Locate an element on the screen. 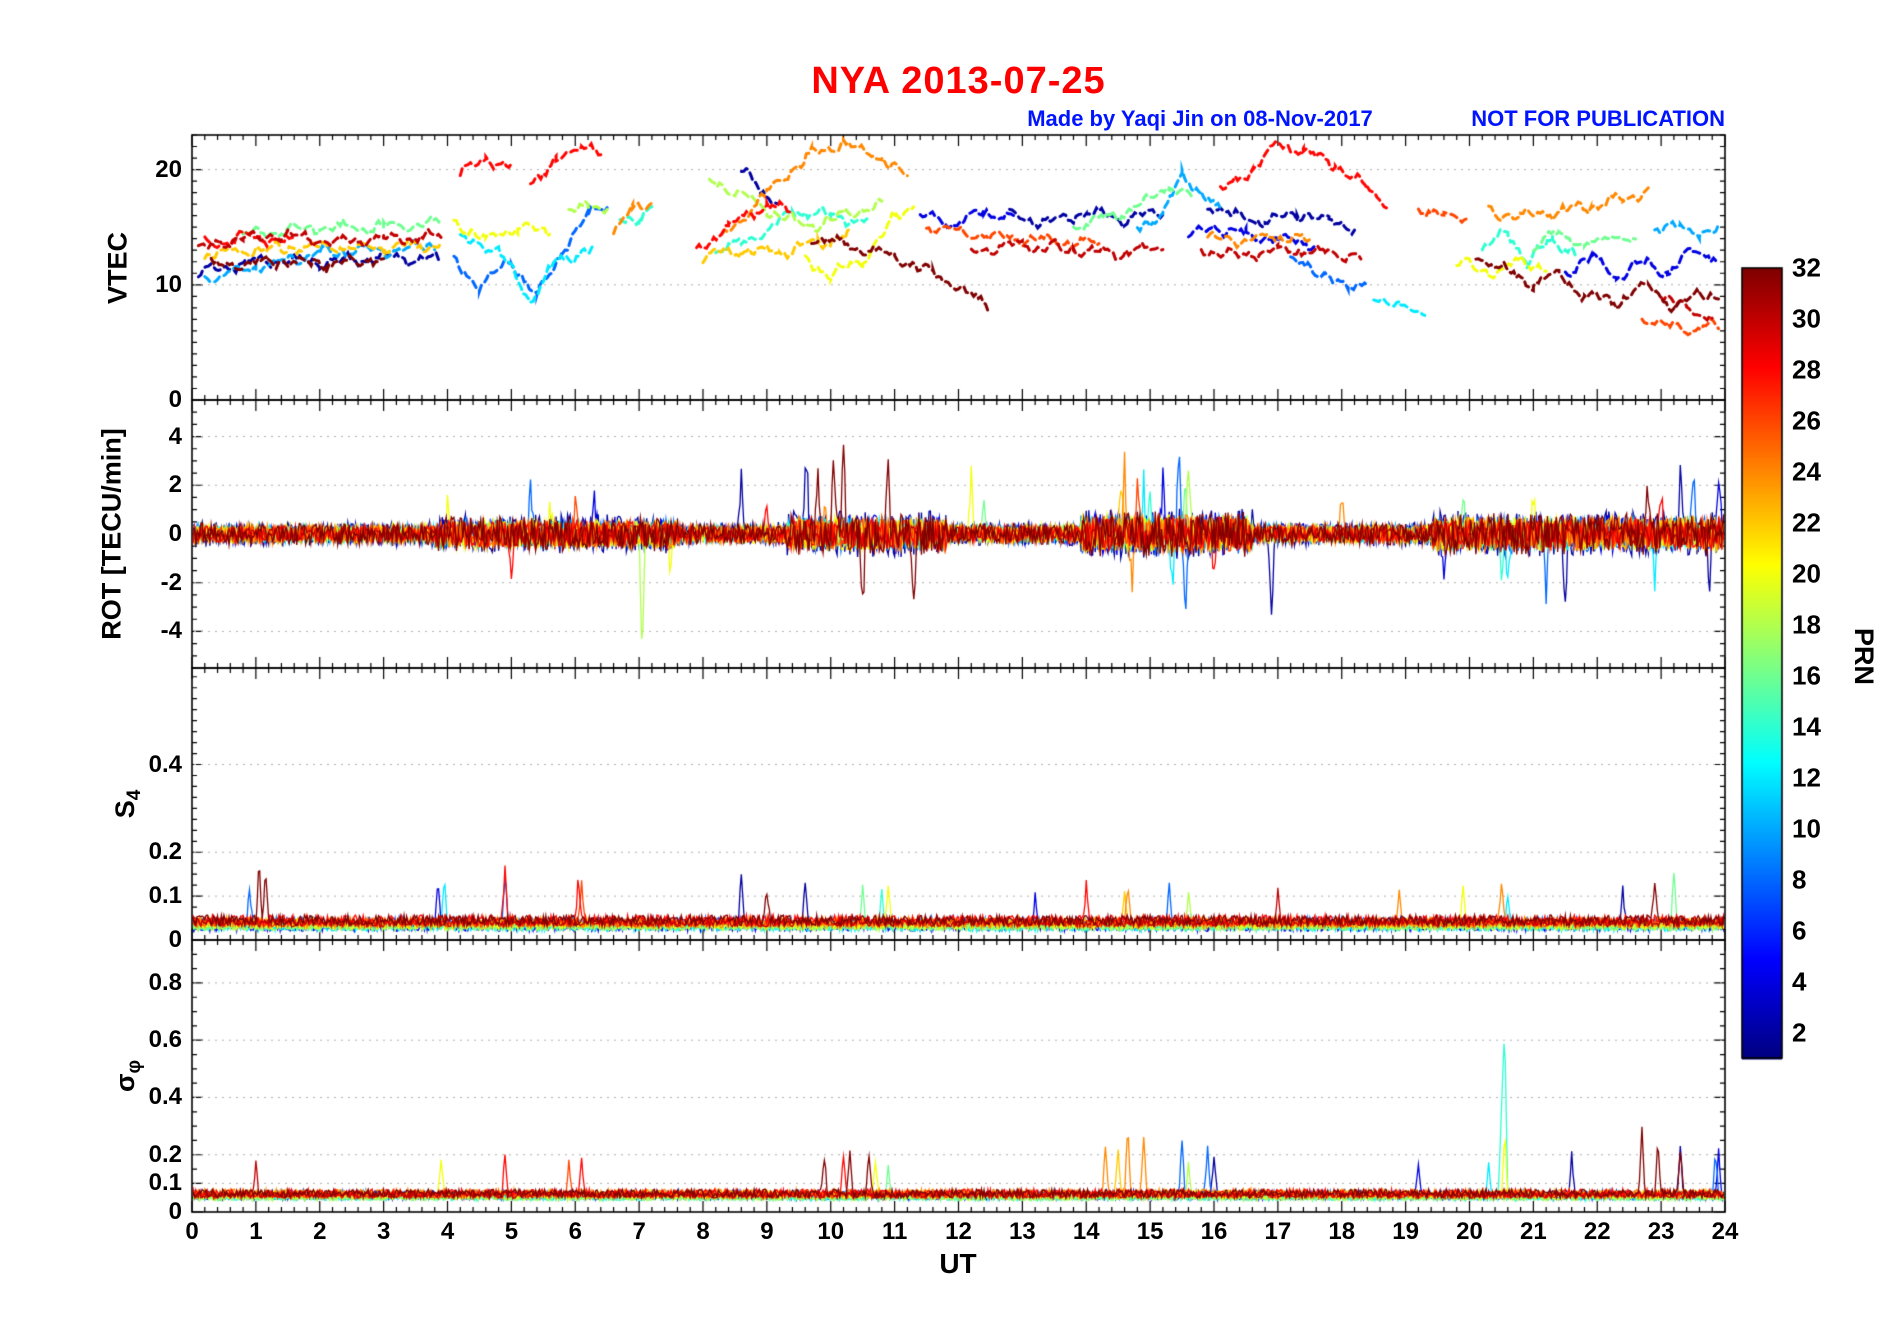  x-tick-label: 20 is located at coordinates (1469, 1231).